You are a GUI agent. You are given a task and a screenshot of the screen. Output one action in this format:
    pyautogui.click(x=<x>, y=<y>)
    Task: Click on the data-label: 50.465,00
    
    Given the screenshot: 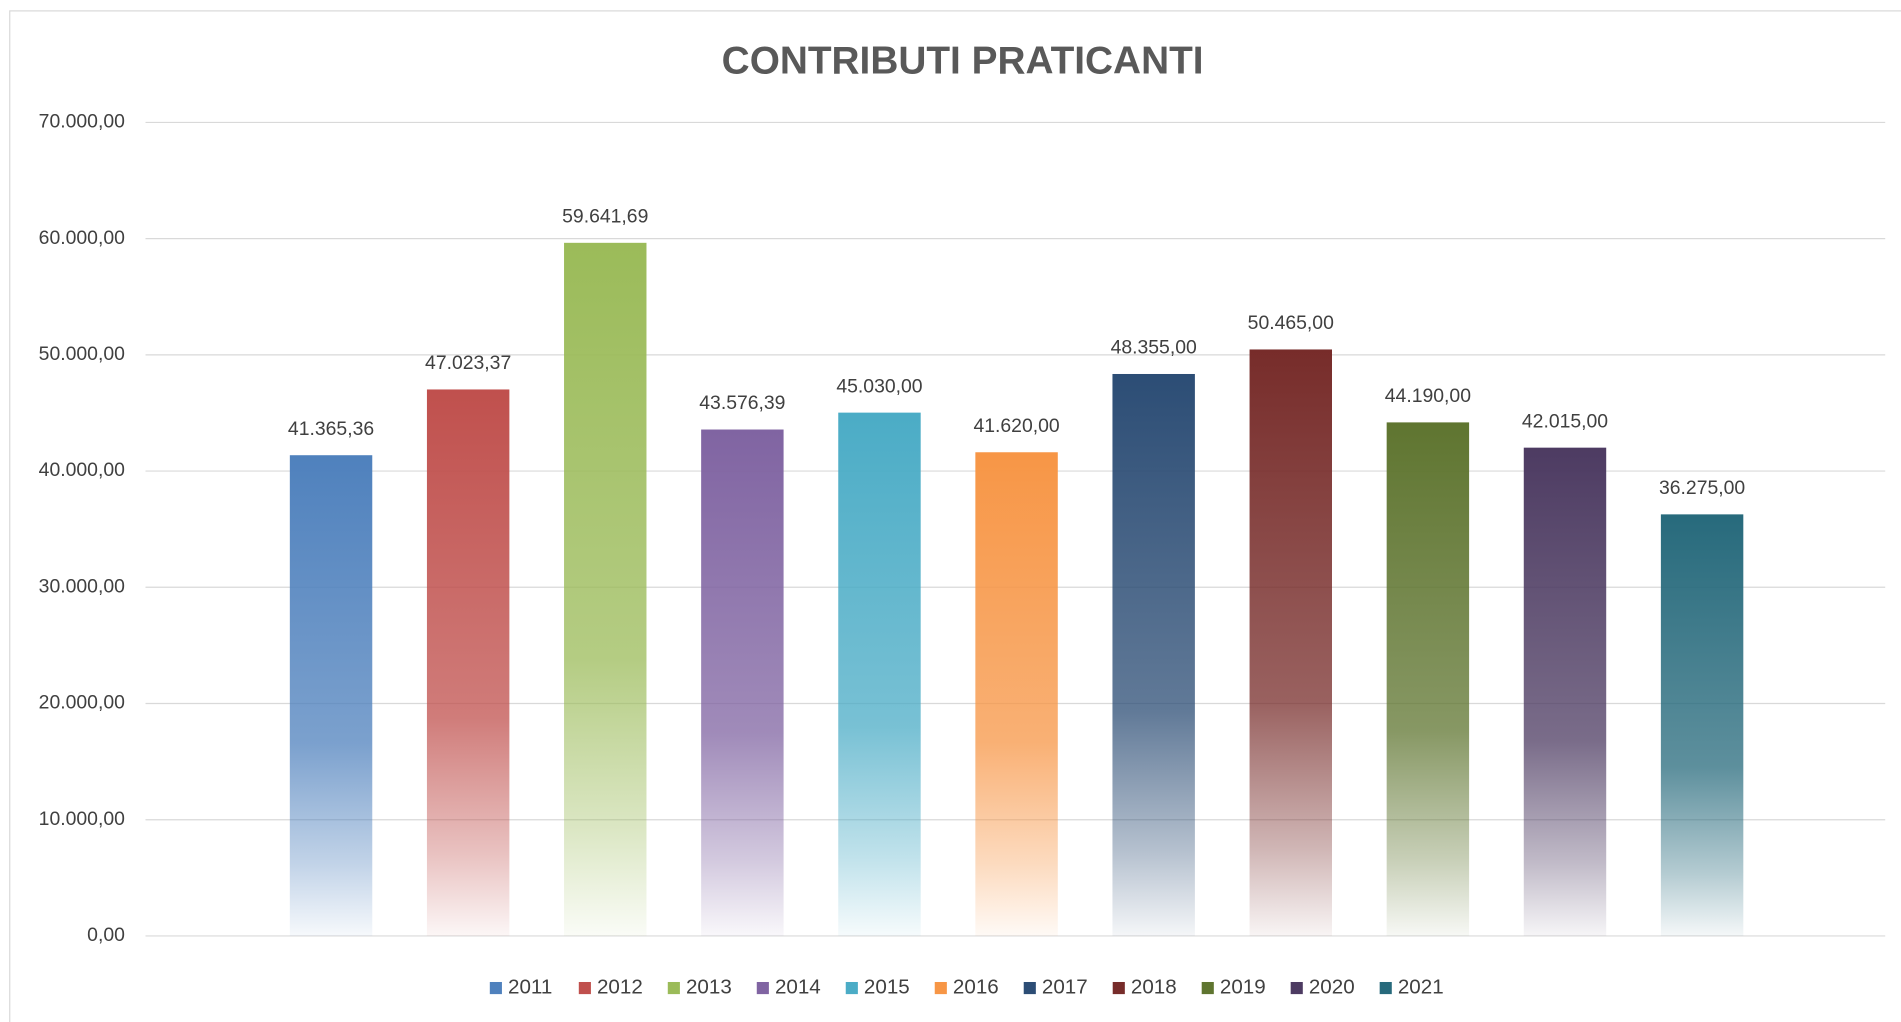 What is the action you would take?
    pyautogui.click(x=1291, y=323)
    